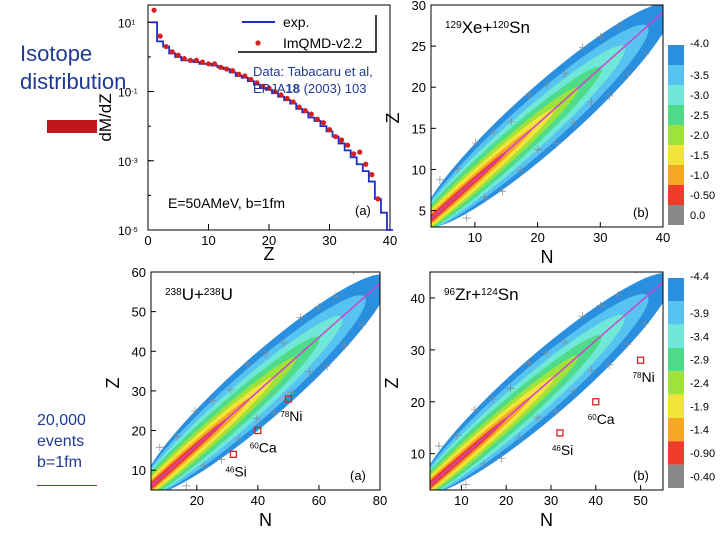  I want to click on x-axis-label: Z, so click(269, 254).